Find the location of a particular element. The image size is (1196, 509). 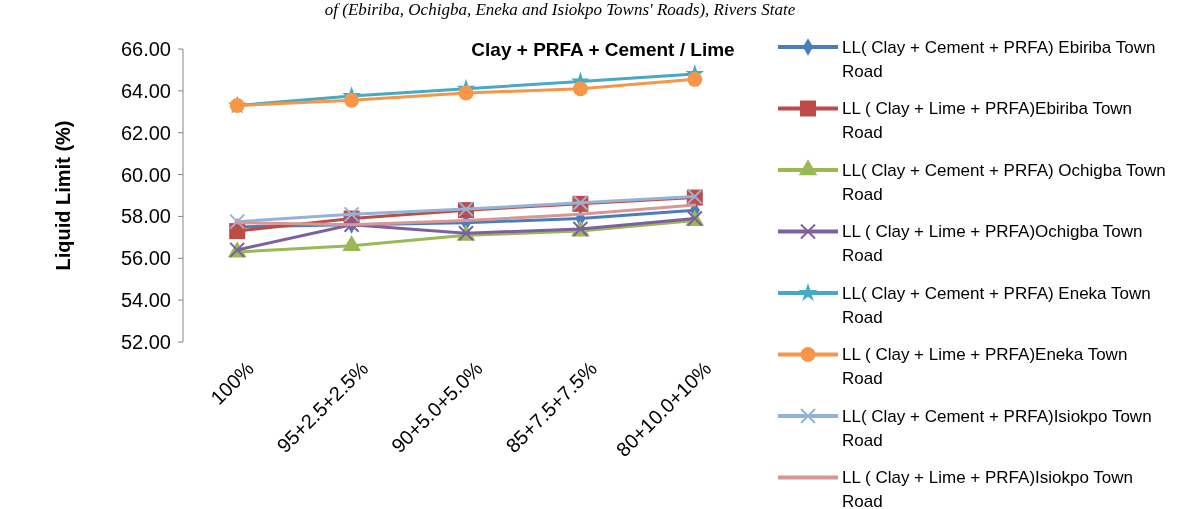

legend-label: LL( Clay + Cement + PRFA) Ebiriba Town Road is located at coordinates (999, 59).